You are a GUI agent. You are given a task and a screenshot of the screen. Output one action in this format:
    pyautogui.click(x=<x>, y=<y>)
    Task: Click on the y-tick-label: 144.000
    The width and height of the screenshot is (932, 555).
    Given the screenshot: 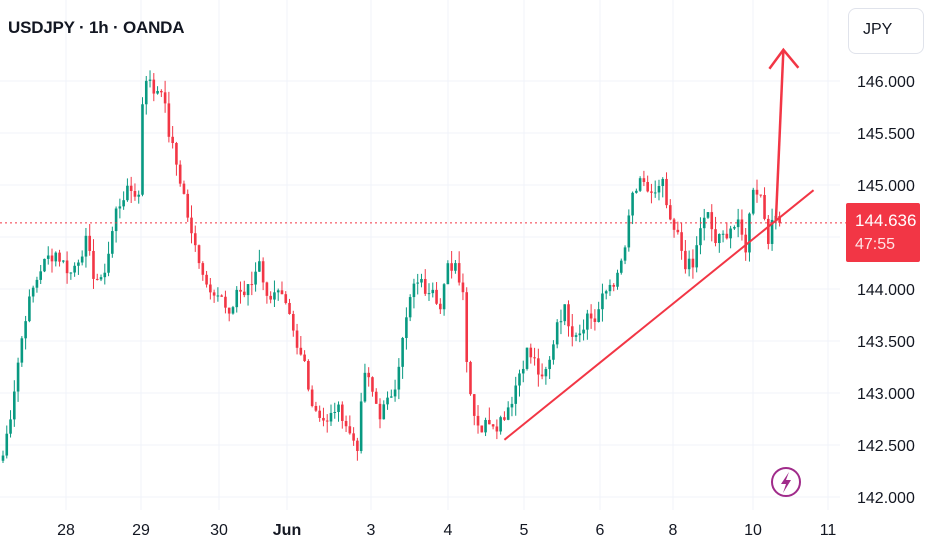 What is the action you would take?
    pyautogui.click(x=886, y=290)
    